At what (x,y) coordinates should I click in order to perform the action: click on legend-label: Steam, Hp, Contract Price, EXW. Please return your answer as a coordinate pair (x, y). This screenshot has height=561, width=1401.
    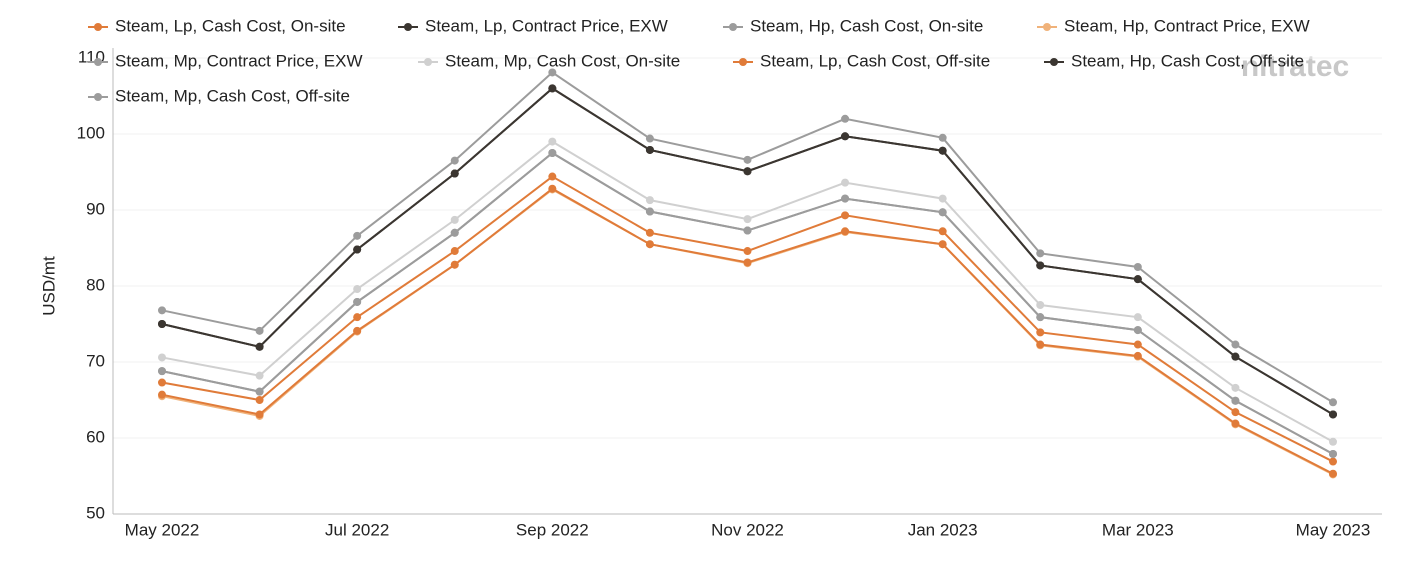
    Looking at the image, I should click on (1187, 25).